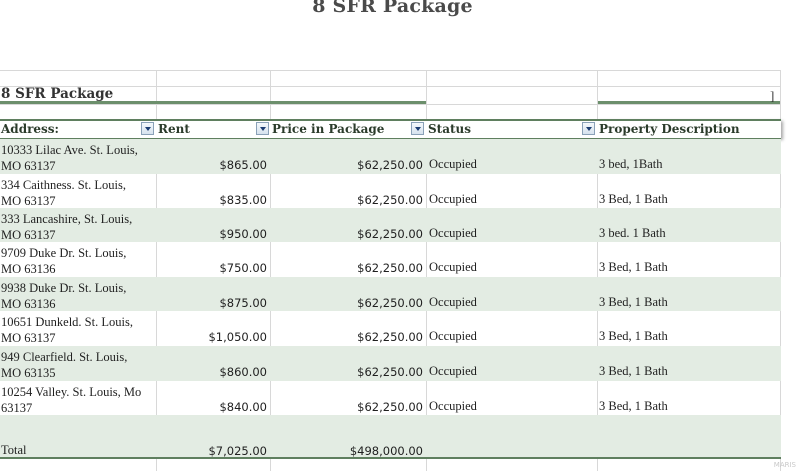 The image size is (800, 471). I want to click on header-description: Property Description, so click(689, 129).